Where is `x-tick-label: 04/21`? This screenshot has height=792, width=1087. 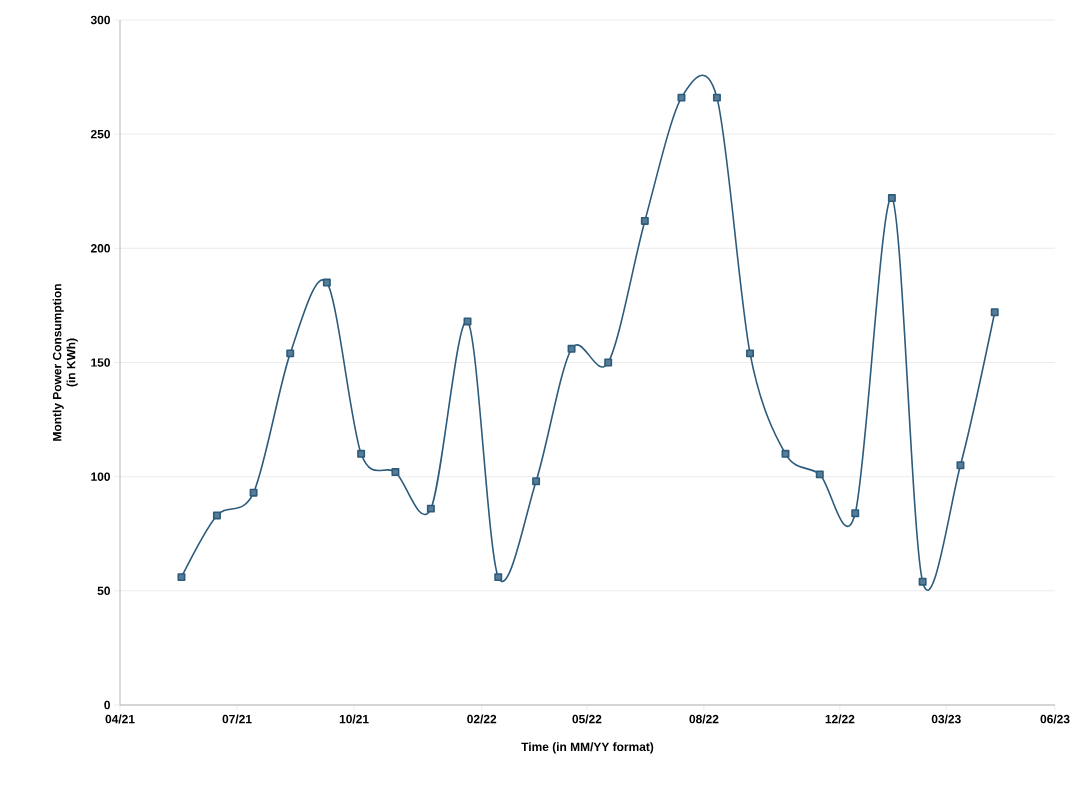
x-tick-label: 04/21 is located at coordinates (120, 719).